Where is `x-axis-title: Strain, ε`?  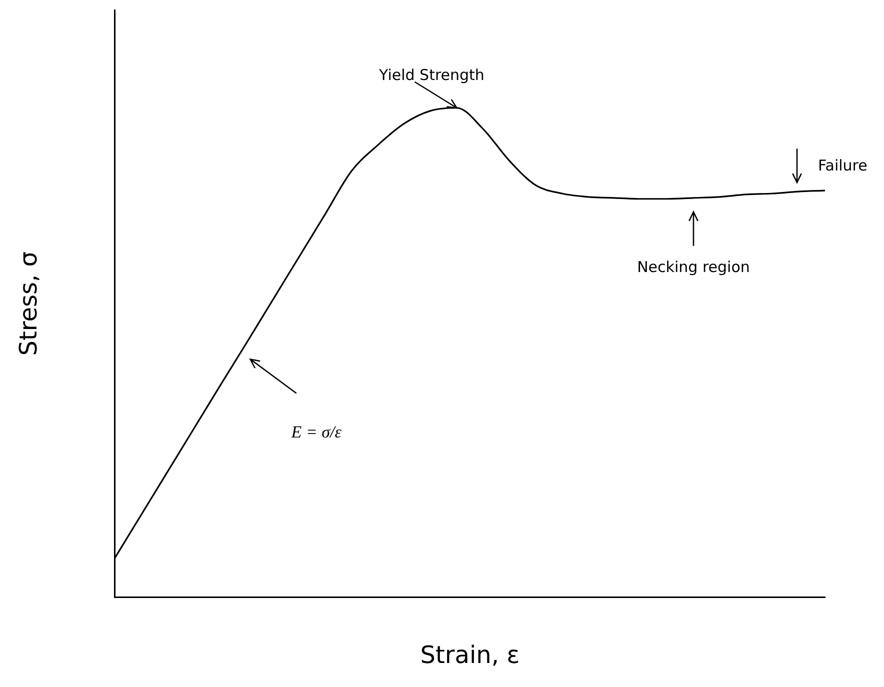 x-axis-title: Strain, ε is located at coordinates (470, 654).